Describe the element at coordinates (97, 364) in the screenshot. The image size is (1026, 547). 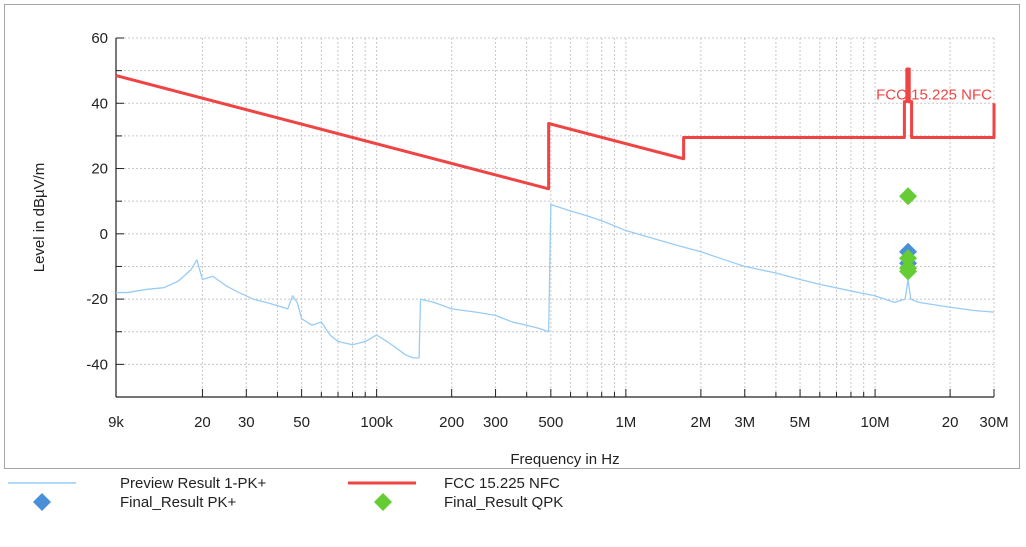
I see `y-tick-label: -40` at that location.